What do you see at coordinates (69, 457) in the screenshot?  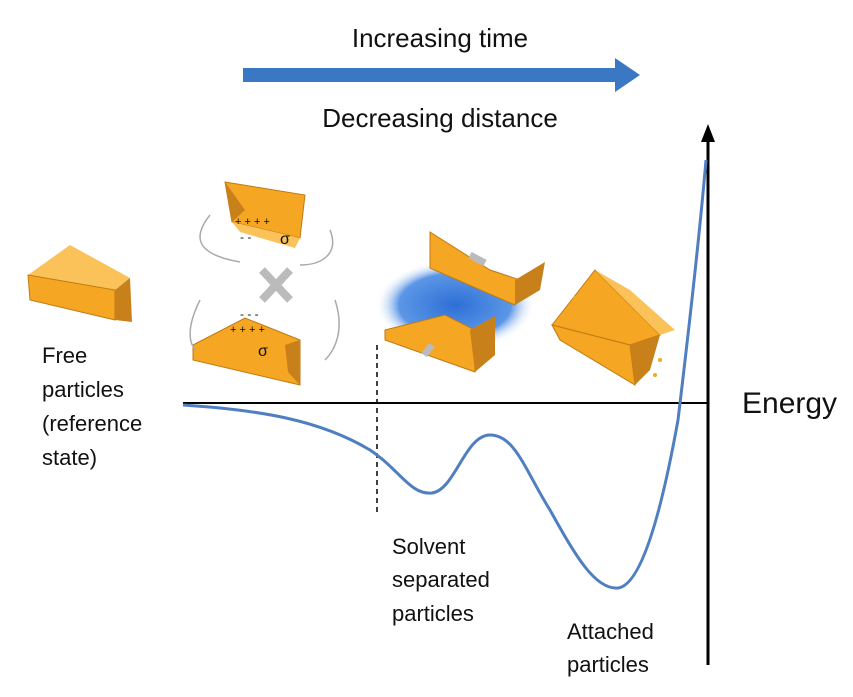 I see `state-label: state)` at bounding box center [69, 457].